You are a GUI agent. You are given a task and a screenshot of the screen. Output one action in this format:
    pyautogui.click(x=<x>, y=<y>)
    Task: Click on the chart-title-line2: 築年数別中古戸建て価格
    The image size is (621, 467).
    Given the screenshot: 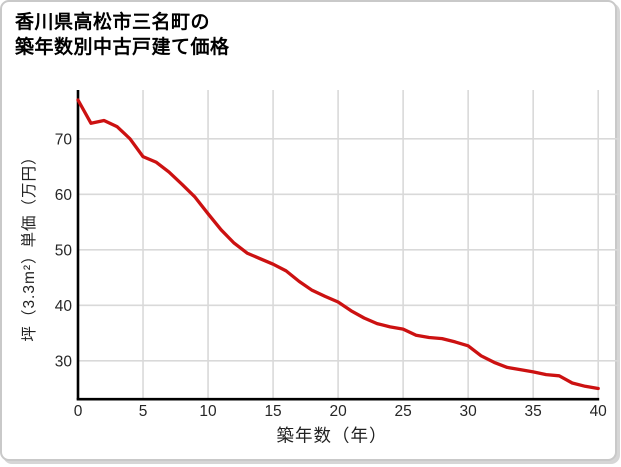 What is the action you would take?
    pyautogui.click(x=122, y=47)
    